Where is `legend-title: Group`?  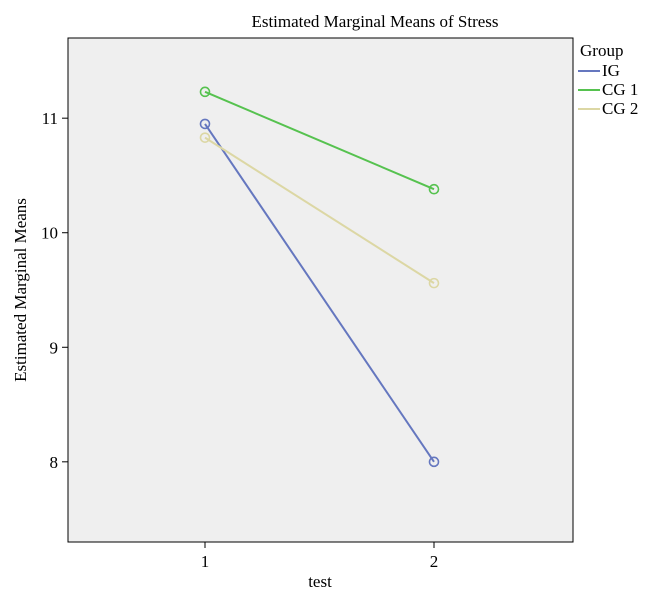 legend-title: Group is located at coordinates (601, 50).